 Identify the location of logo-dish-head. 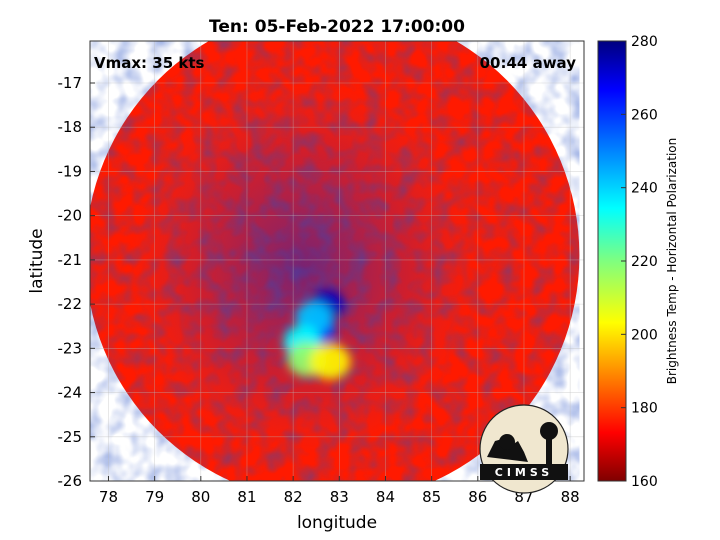
(507, 442).